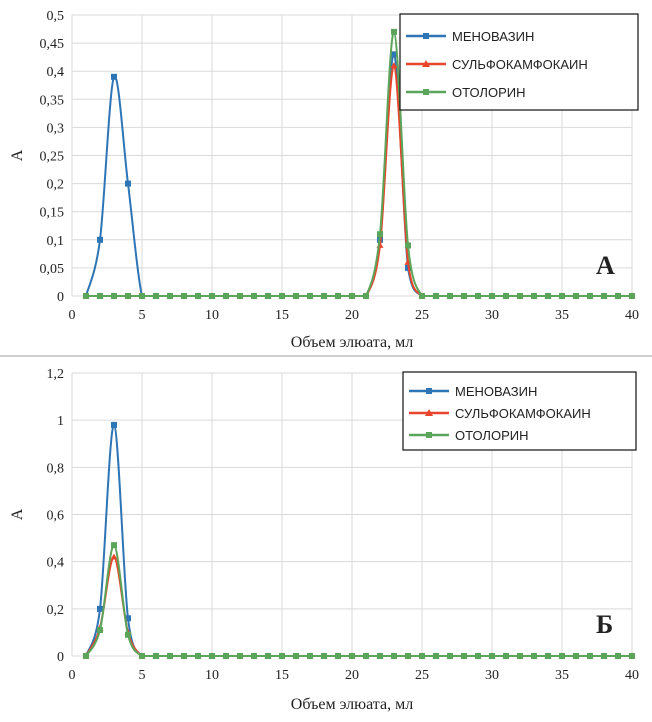 The height and width of the screenshot is (722, 652). Describe the element at coordinates (72, 315) in the screenshot. I see `x-tick-label: 0` at that location.